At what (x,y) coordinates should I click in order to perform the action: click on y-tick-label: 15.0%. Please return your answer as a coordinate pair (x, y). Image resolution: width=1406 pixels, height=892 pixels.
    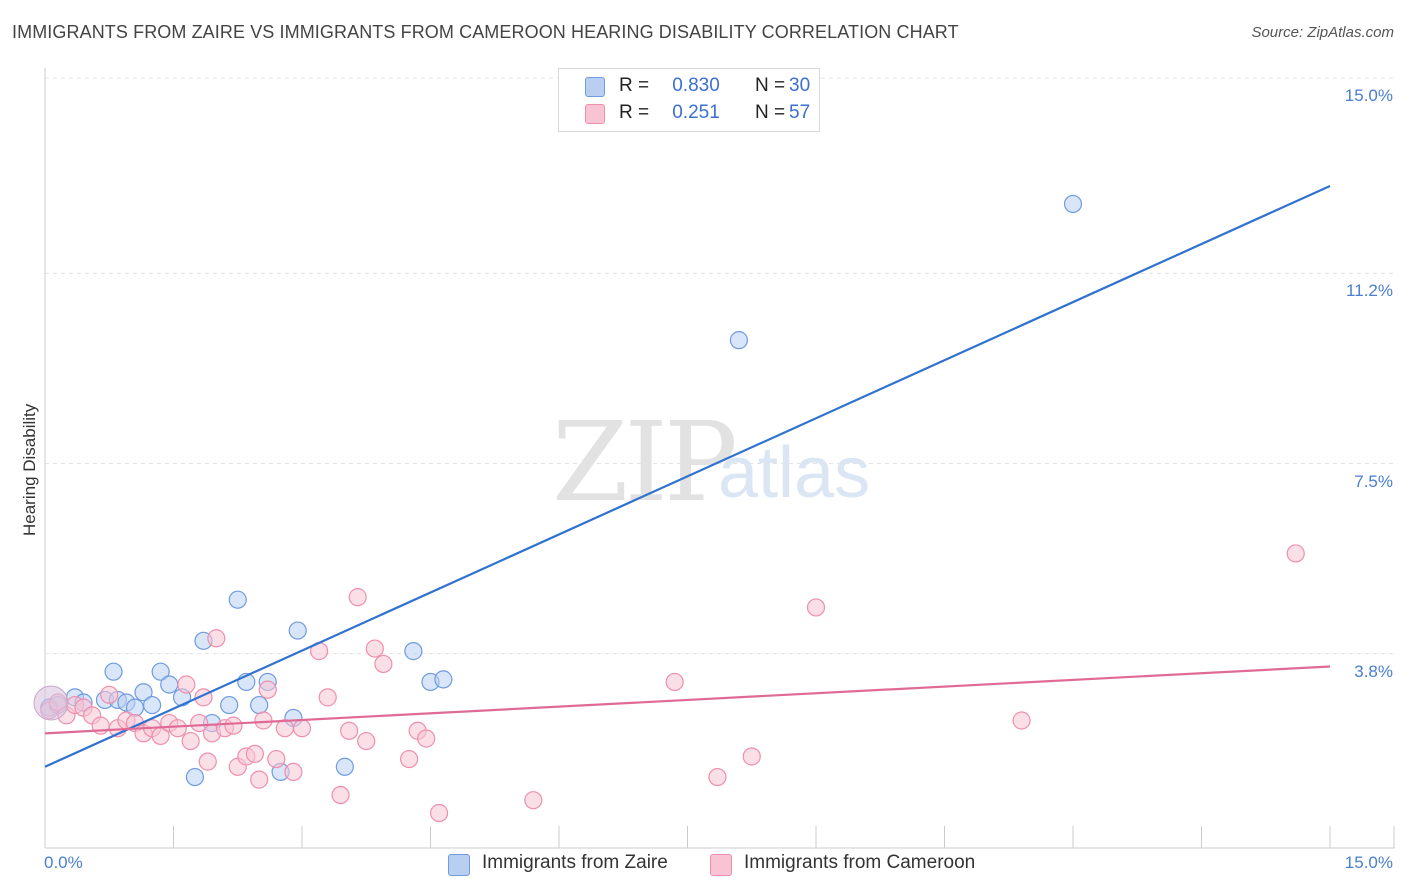
    Looking at the image, I should click on (1368, 95).